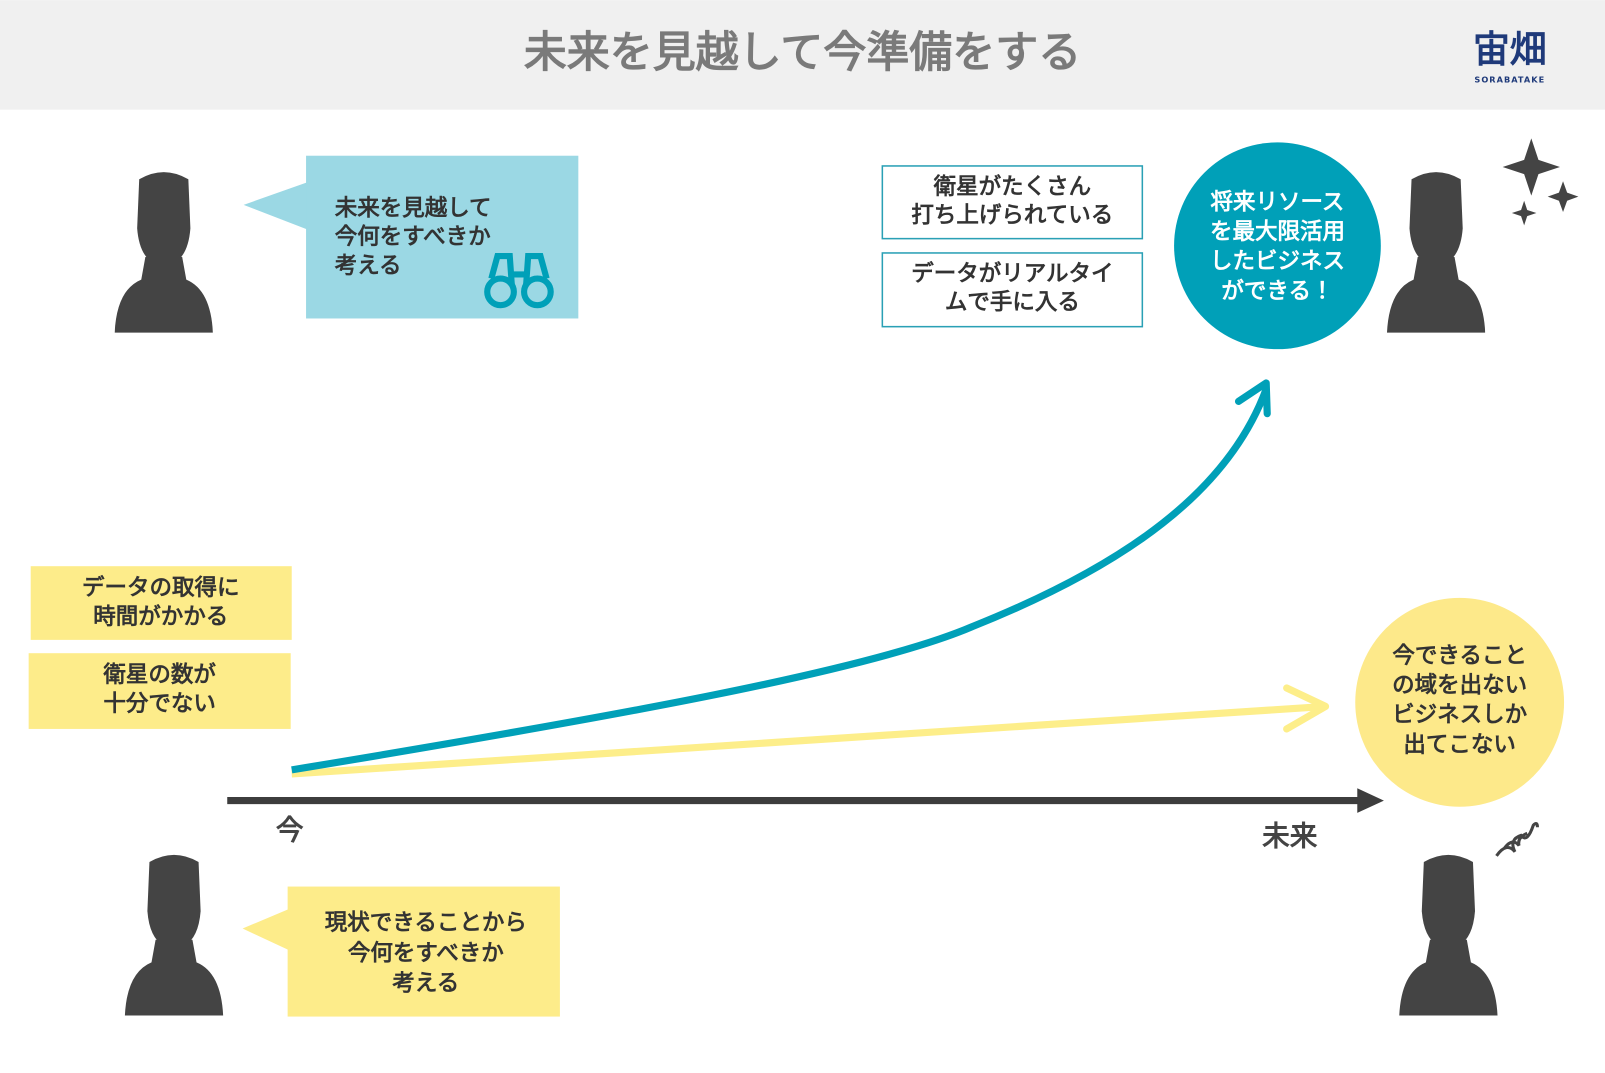  Describe the element at coordinates (159, 704) in the screenshot. I see `fact-text: 十分でない` at that location.